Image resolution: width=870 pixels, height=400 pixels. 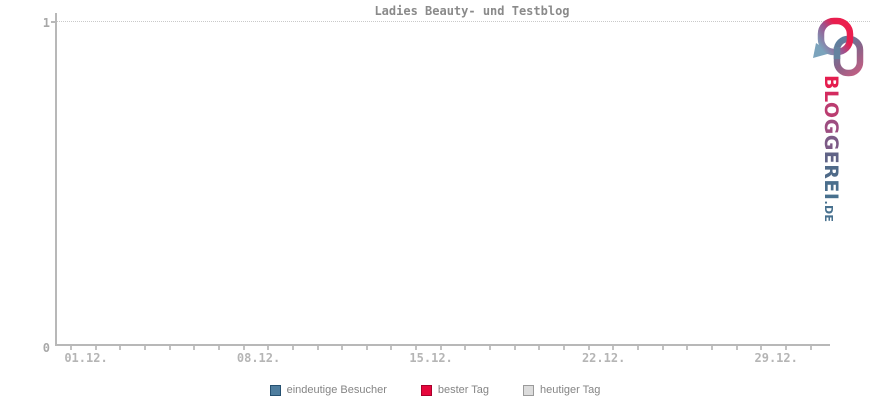 I want to click on legend-item: eindeutige Besucher, so click(x=328, y=390).